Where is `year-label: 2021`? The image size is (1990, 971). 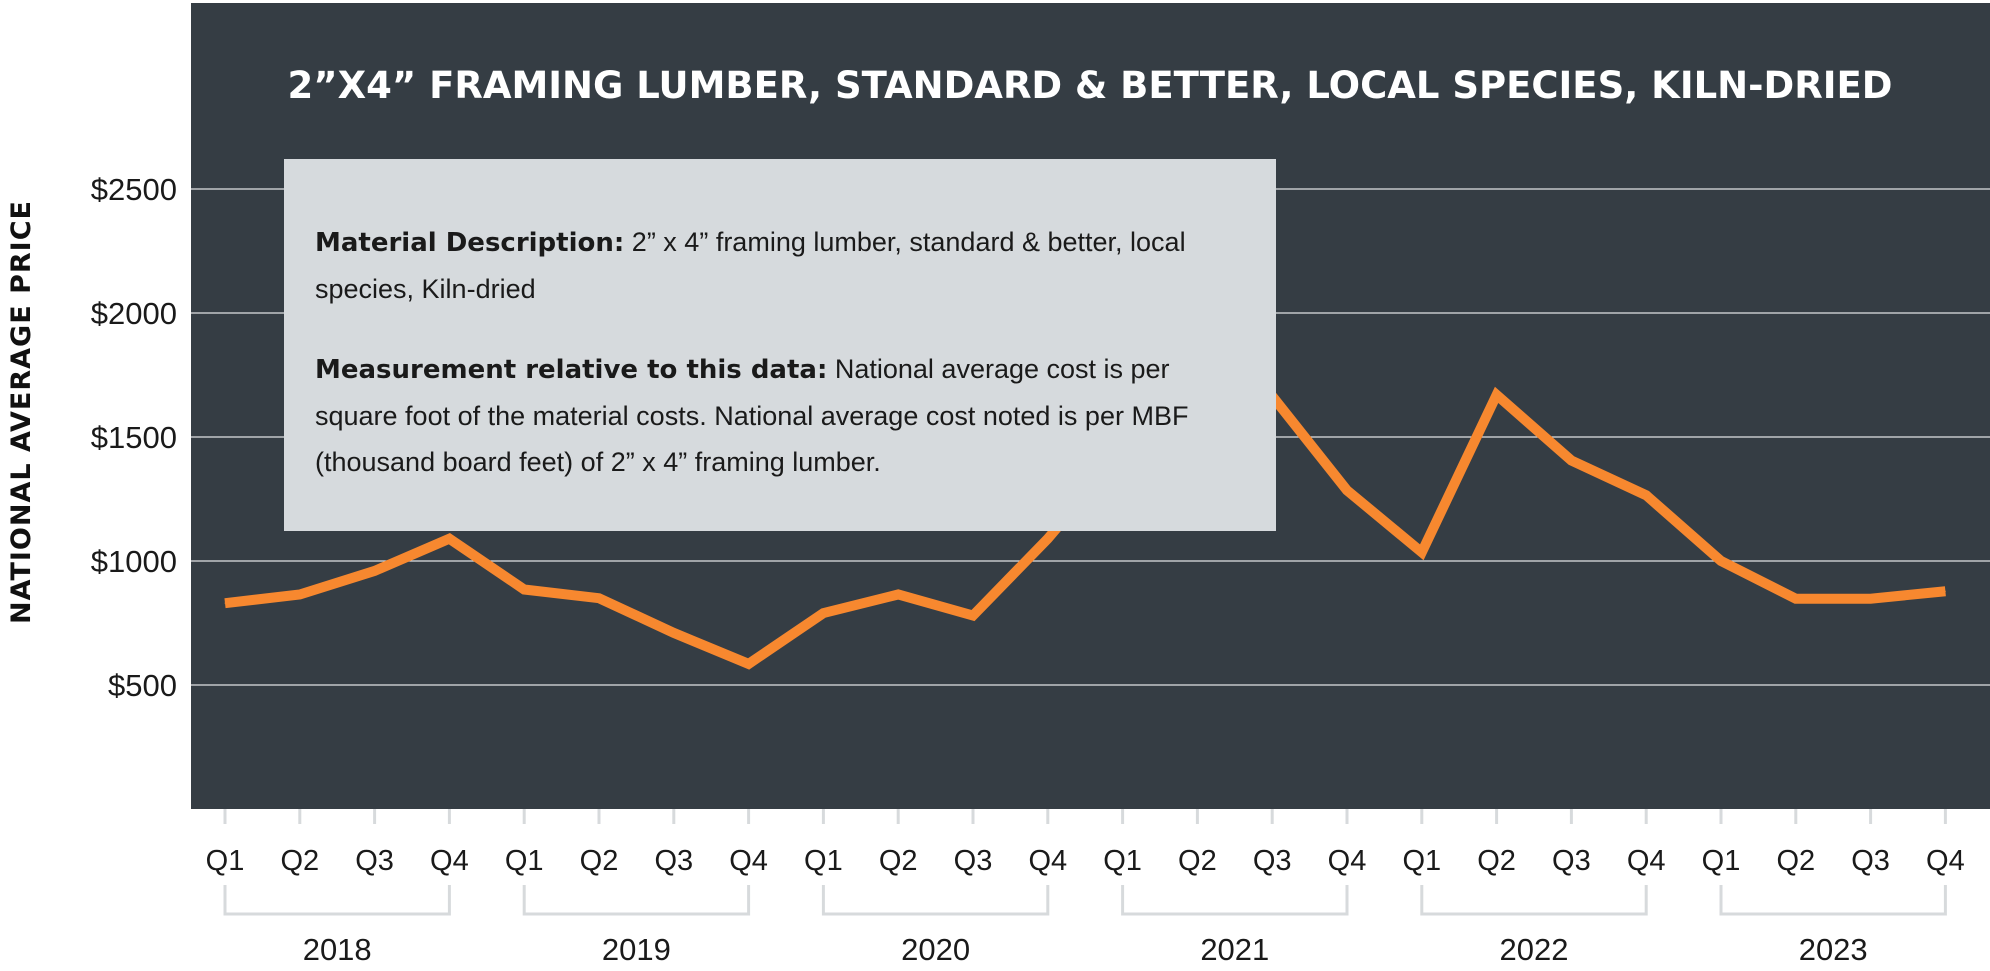 year-label: 2021 is located at coordinates (1234, 949).